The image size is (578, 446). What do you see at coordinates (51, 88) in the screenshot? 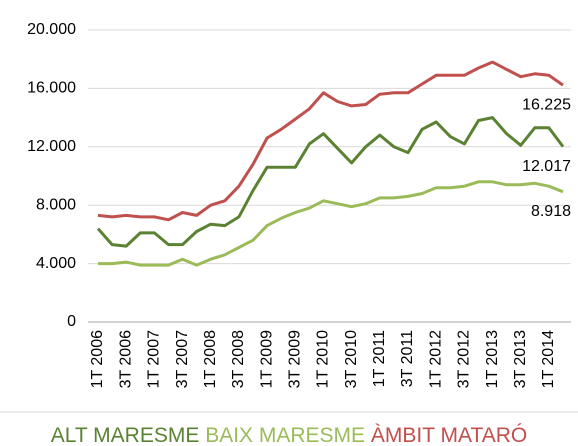
I see `y-tick-label: 16.000` at bounding box center [51, 88].